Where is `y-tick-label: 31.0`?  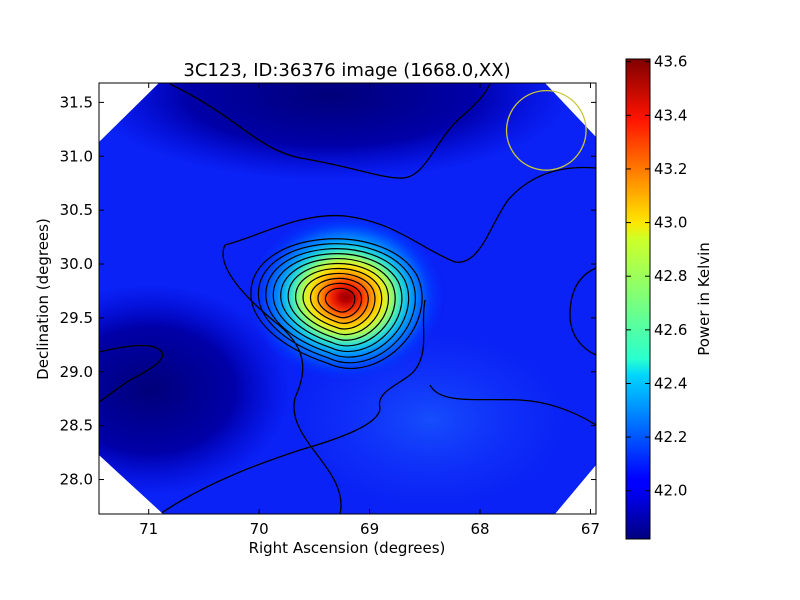
y-tick-label: 31.0 is located at coordinates (76, 156).